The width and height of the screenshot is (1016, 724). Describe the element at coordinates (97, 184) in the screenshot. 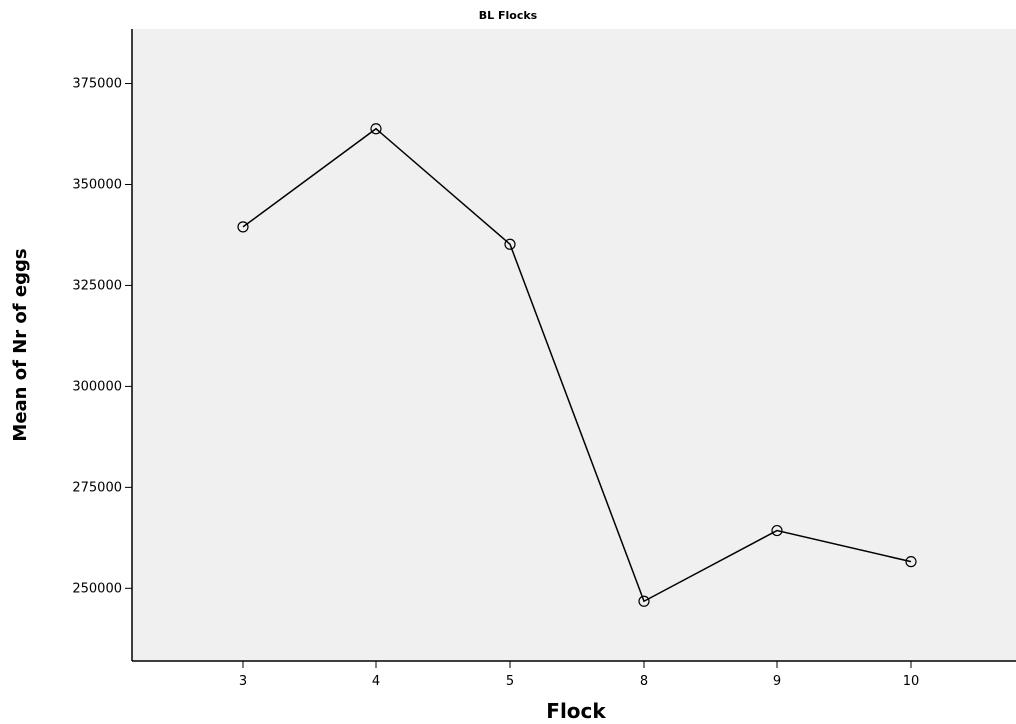

I see `y-tick-label: 350000` at that location.